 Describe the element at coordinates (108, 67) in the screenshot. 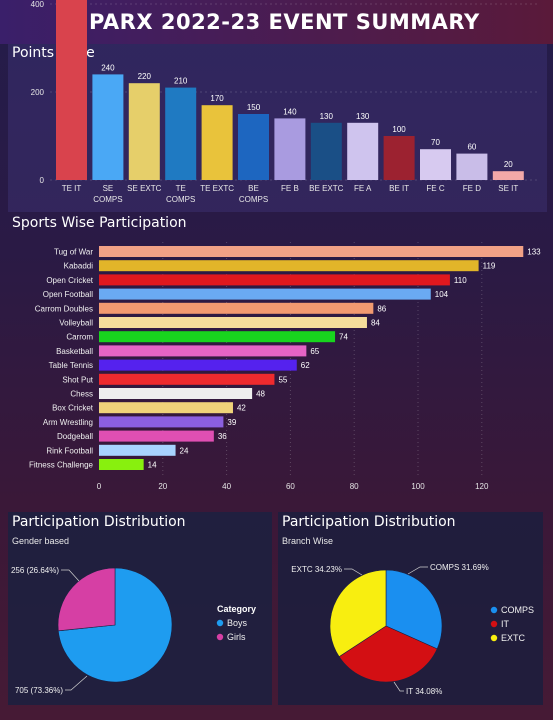

I see `data-label-se-comps: 240` at that location.